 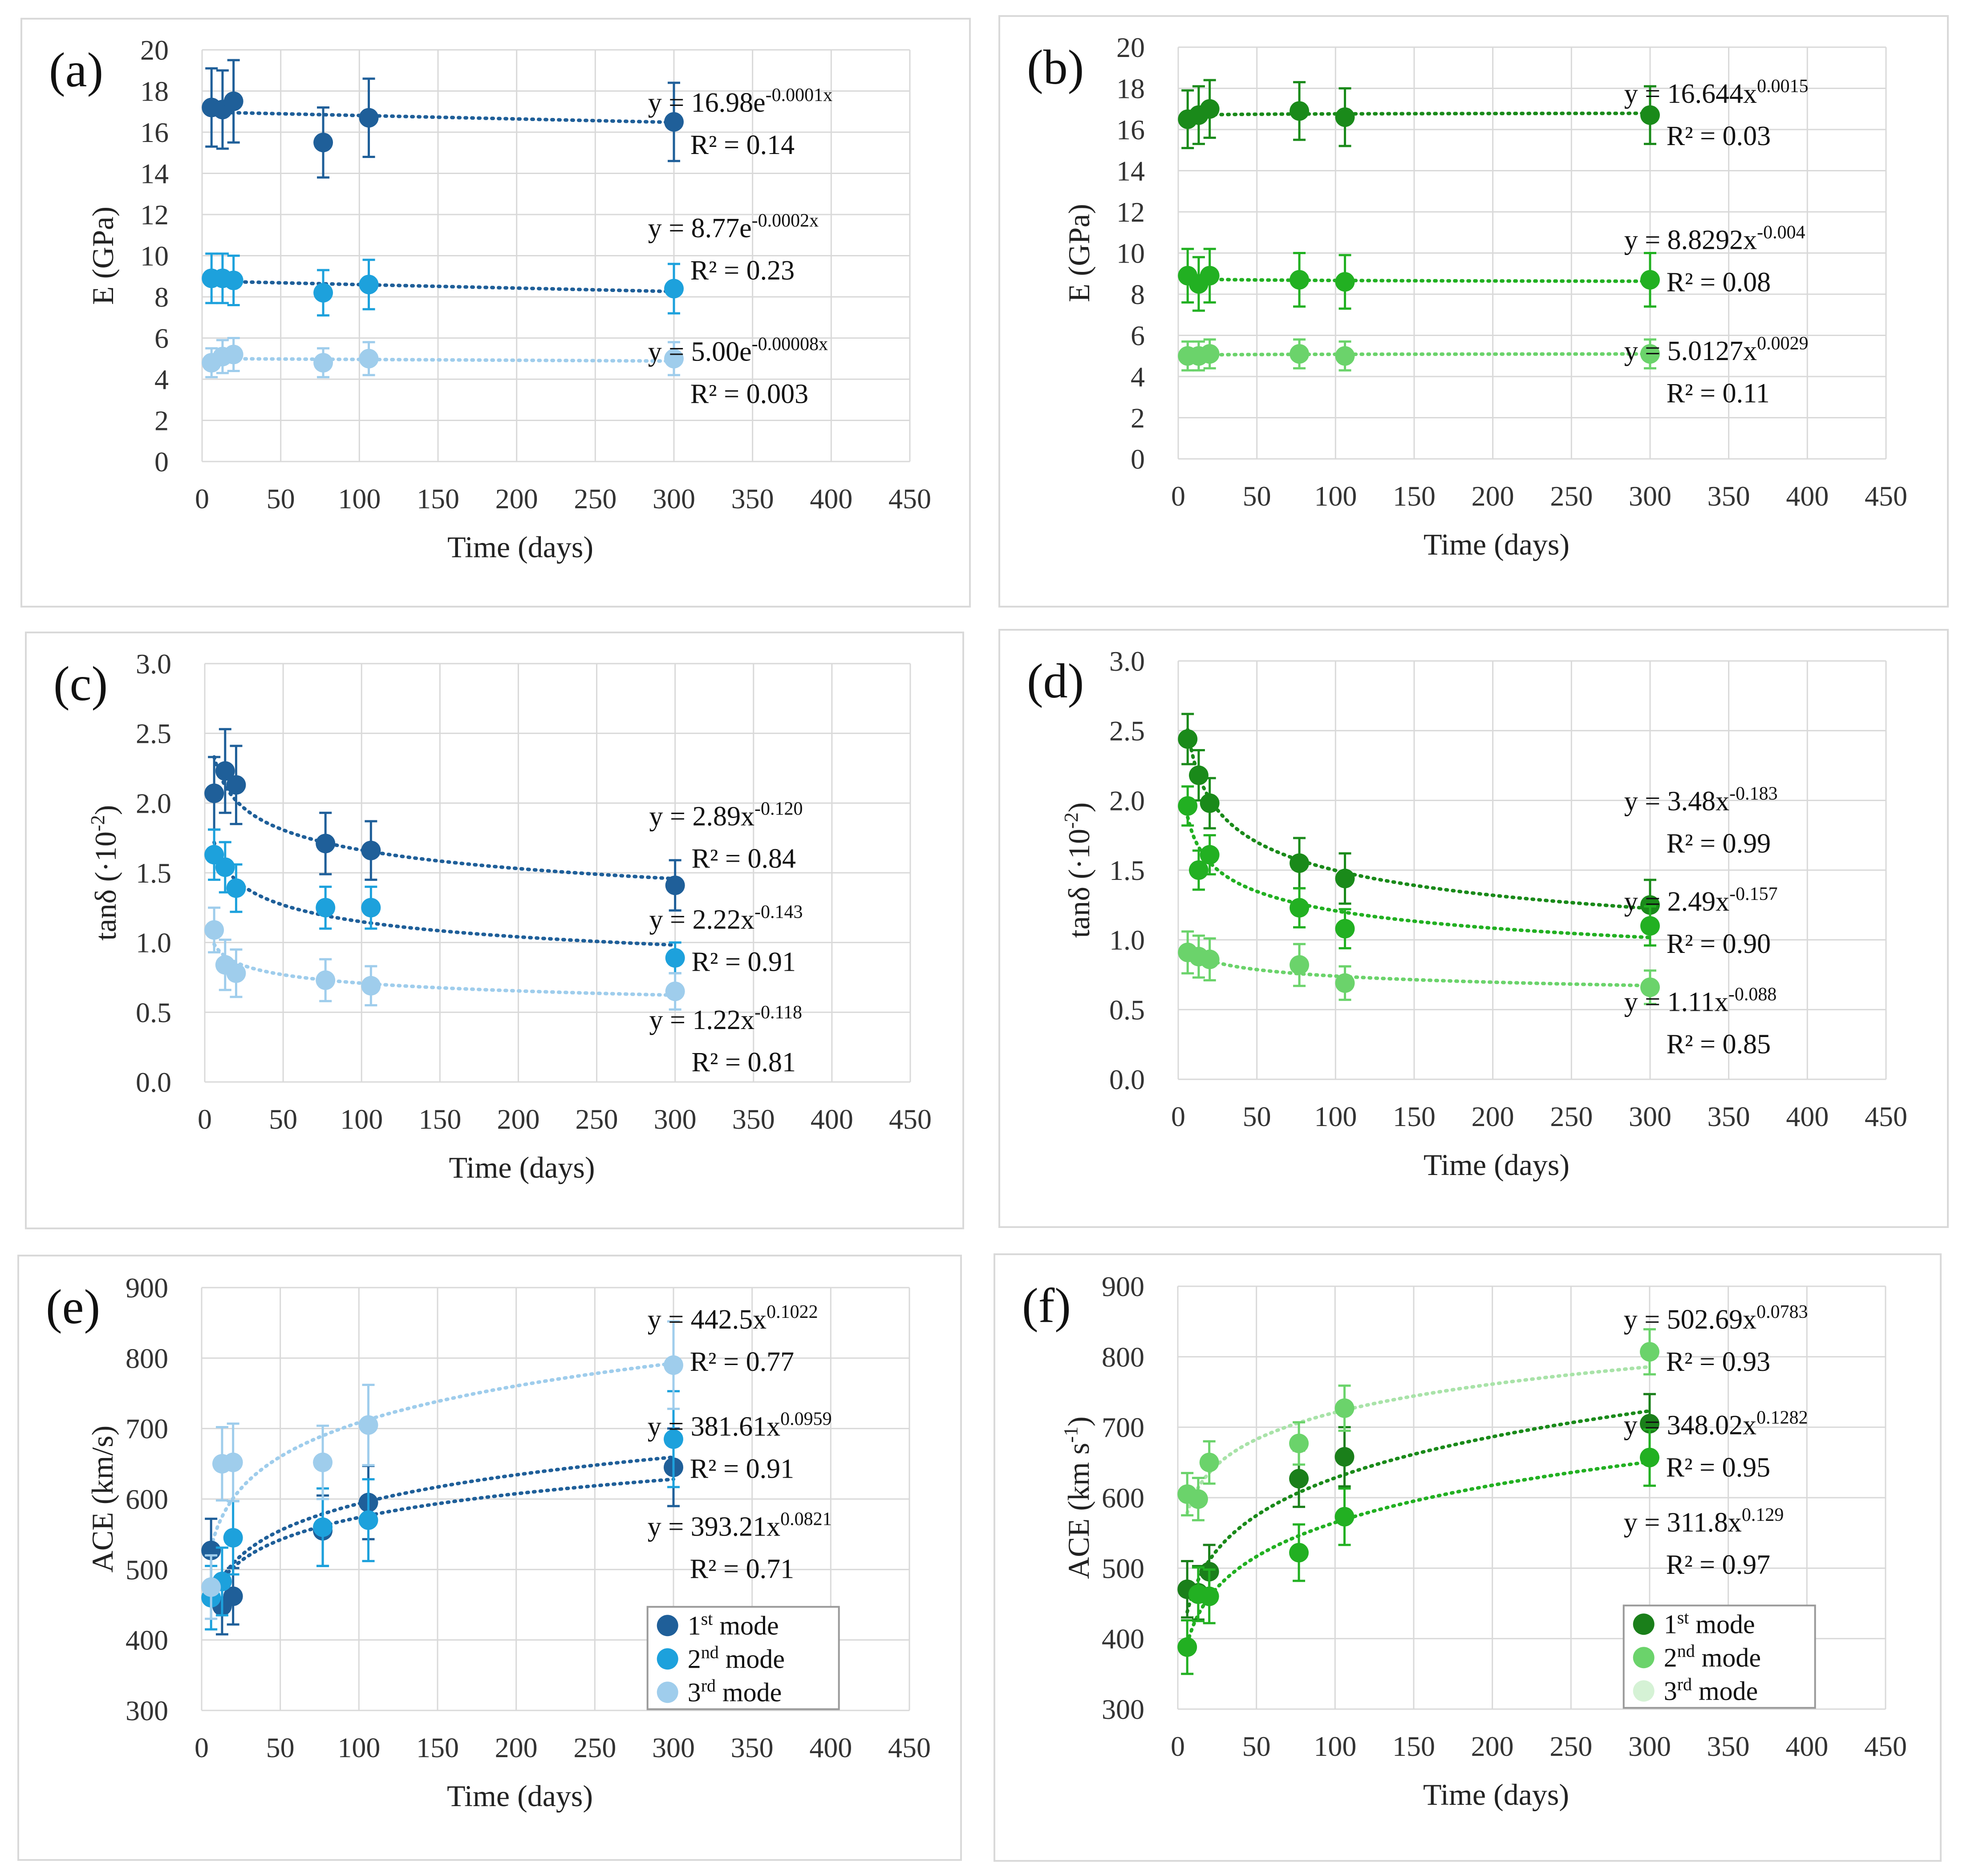 I want to click on x-tick-label: 250, so click(x=595, y=499).